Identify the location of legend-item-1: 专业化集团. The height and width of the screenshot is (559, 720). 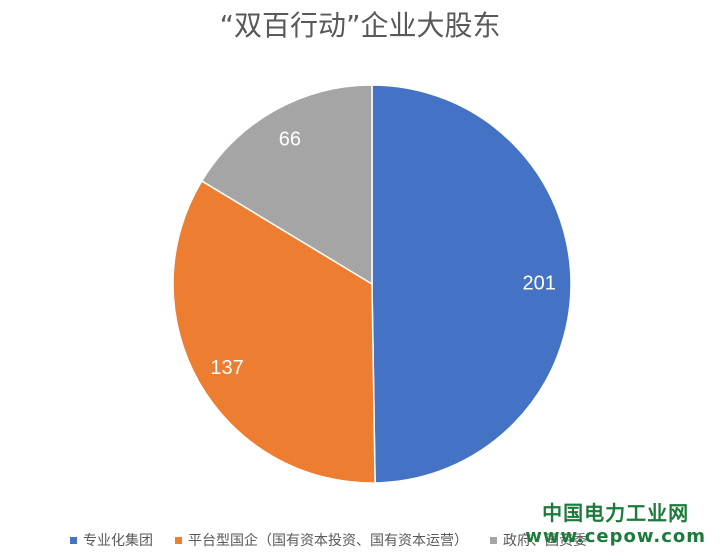
(111, 540).